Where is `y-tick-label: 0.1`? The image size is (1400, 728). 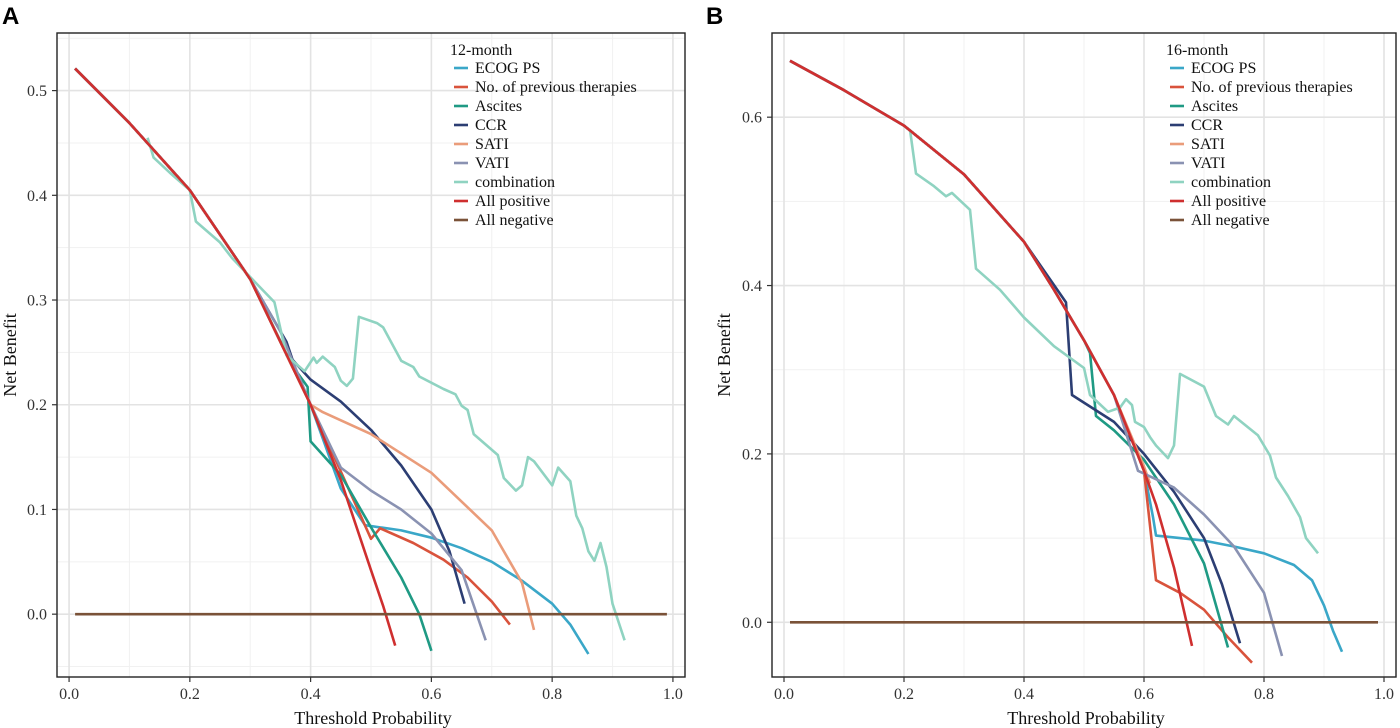
y-tick-label: 0.1 is located at coordinates (37, 510).